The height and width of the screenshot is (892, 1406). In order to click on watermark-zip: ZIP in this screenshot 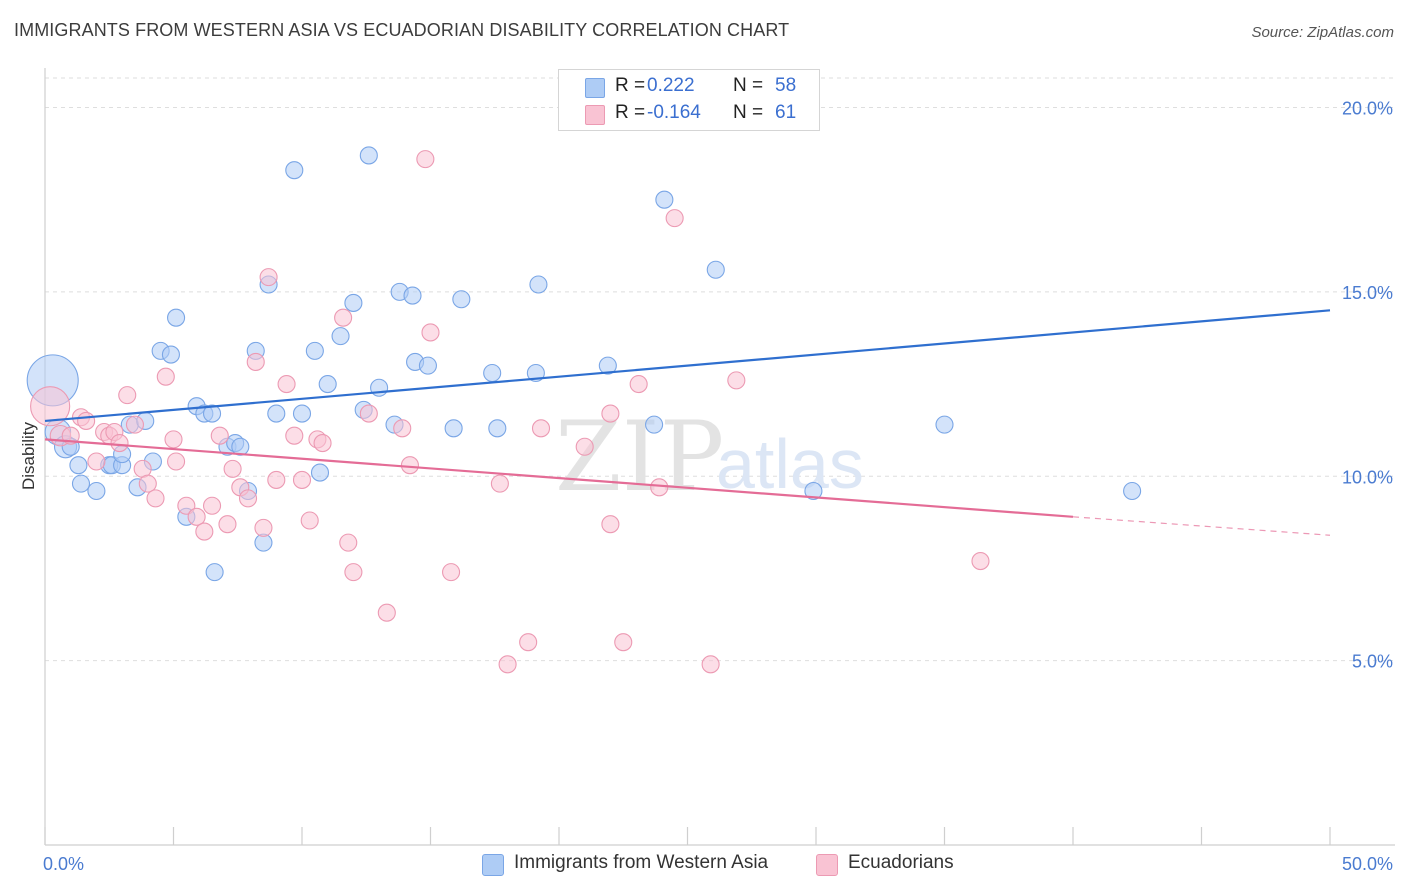, I will do `click(639, 457)`.